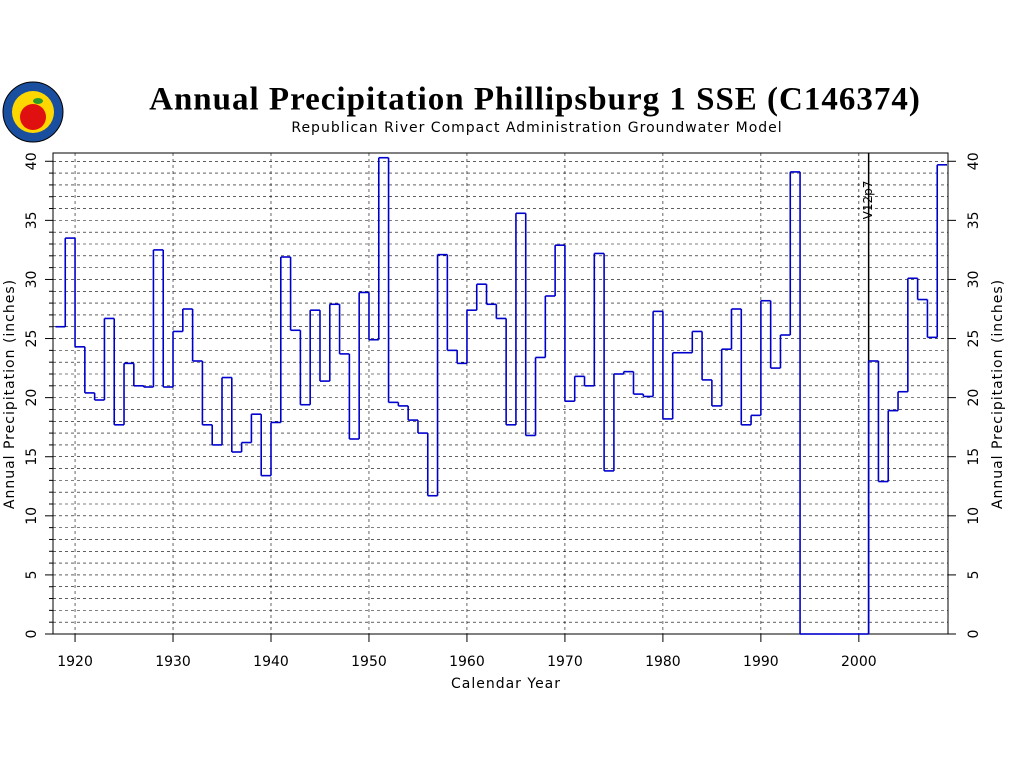  Describe the element at coordinates (32, 574) in the screenshot. I see `y-tick-label: 5` at that location.